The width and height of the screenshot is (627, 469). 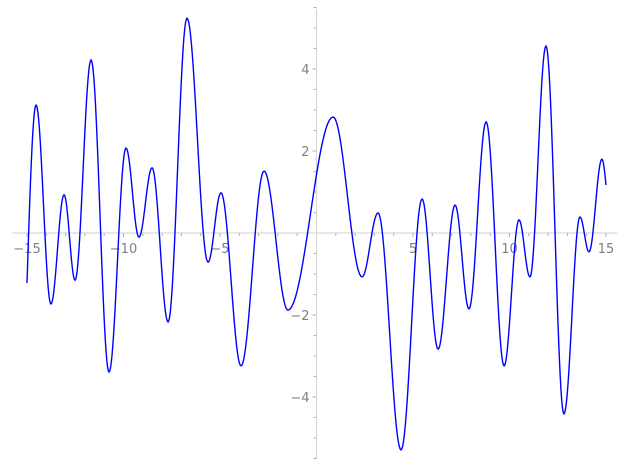 I want to click on x-tick-label: −10, so click(x=123, y=249).